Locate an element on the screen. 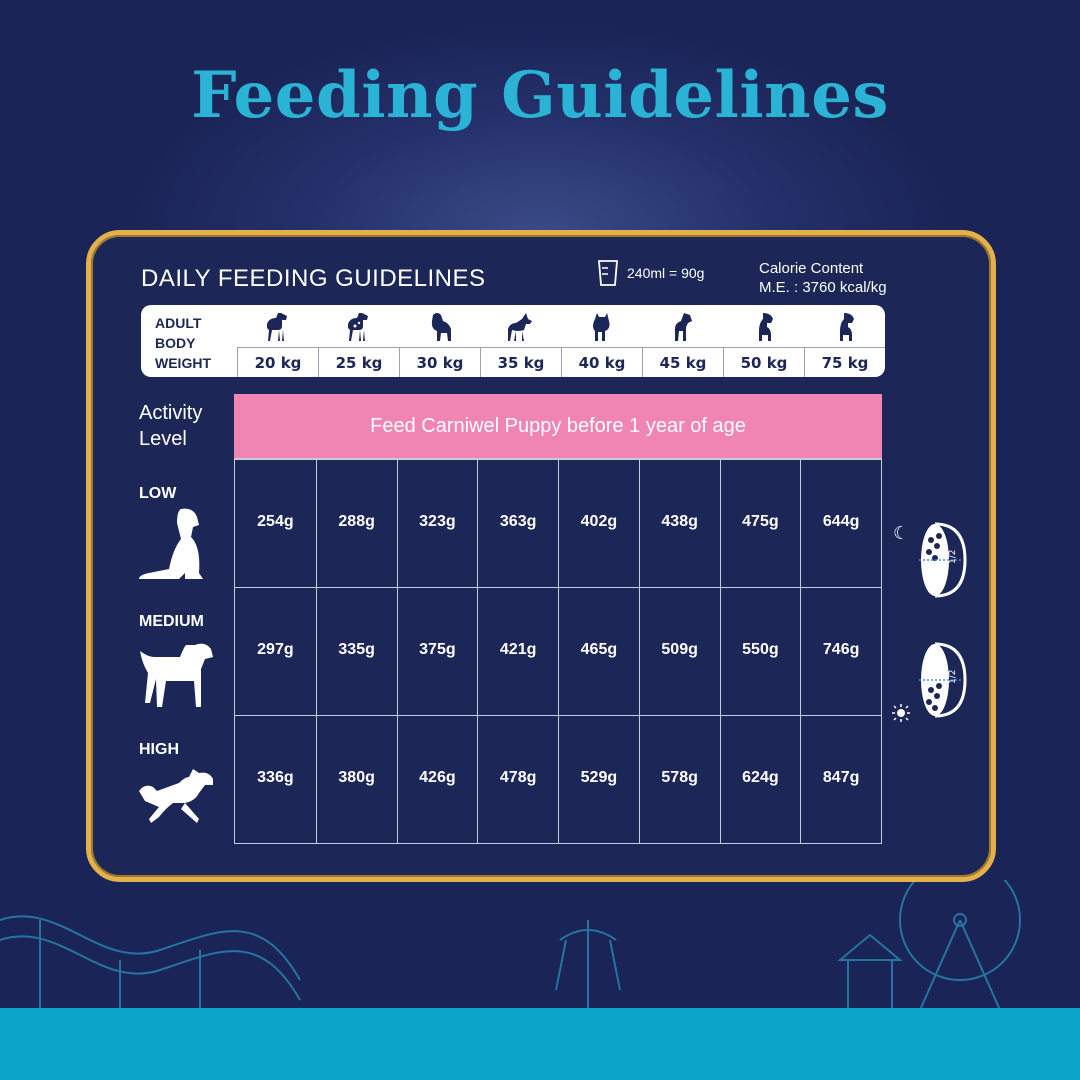 This screenshot has width=1080, height=1080. weight-column: 35 kg is located at coordinates (520, 341).